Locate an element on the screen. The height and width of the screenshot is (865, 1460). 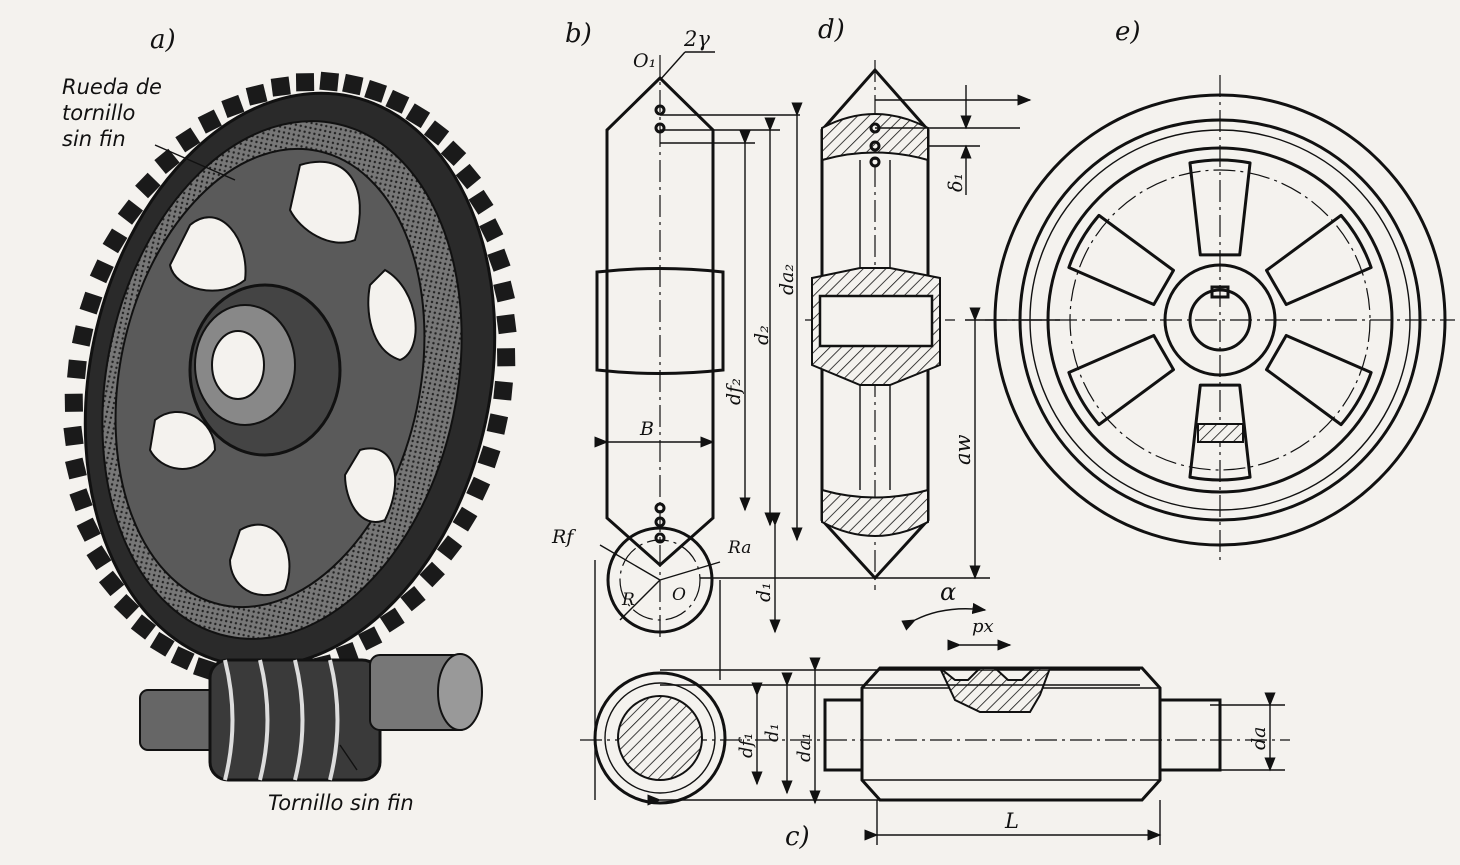
wheel-caption-1: Rueda de is located at coordinates (112, 87).